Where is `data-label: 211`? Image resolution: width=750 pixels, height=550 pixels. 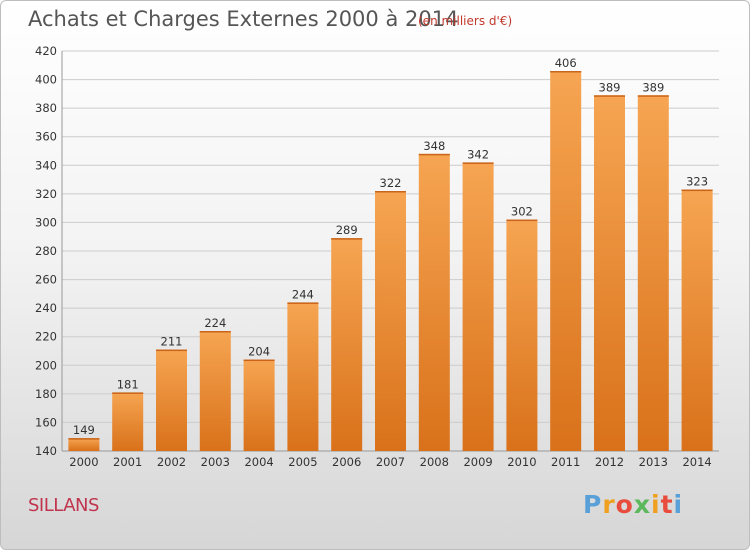 data-label: 211 is located at coordinates (172, 342).